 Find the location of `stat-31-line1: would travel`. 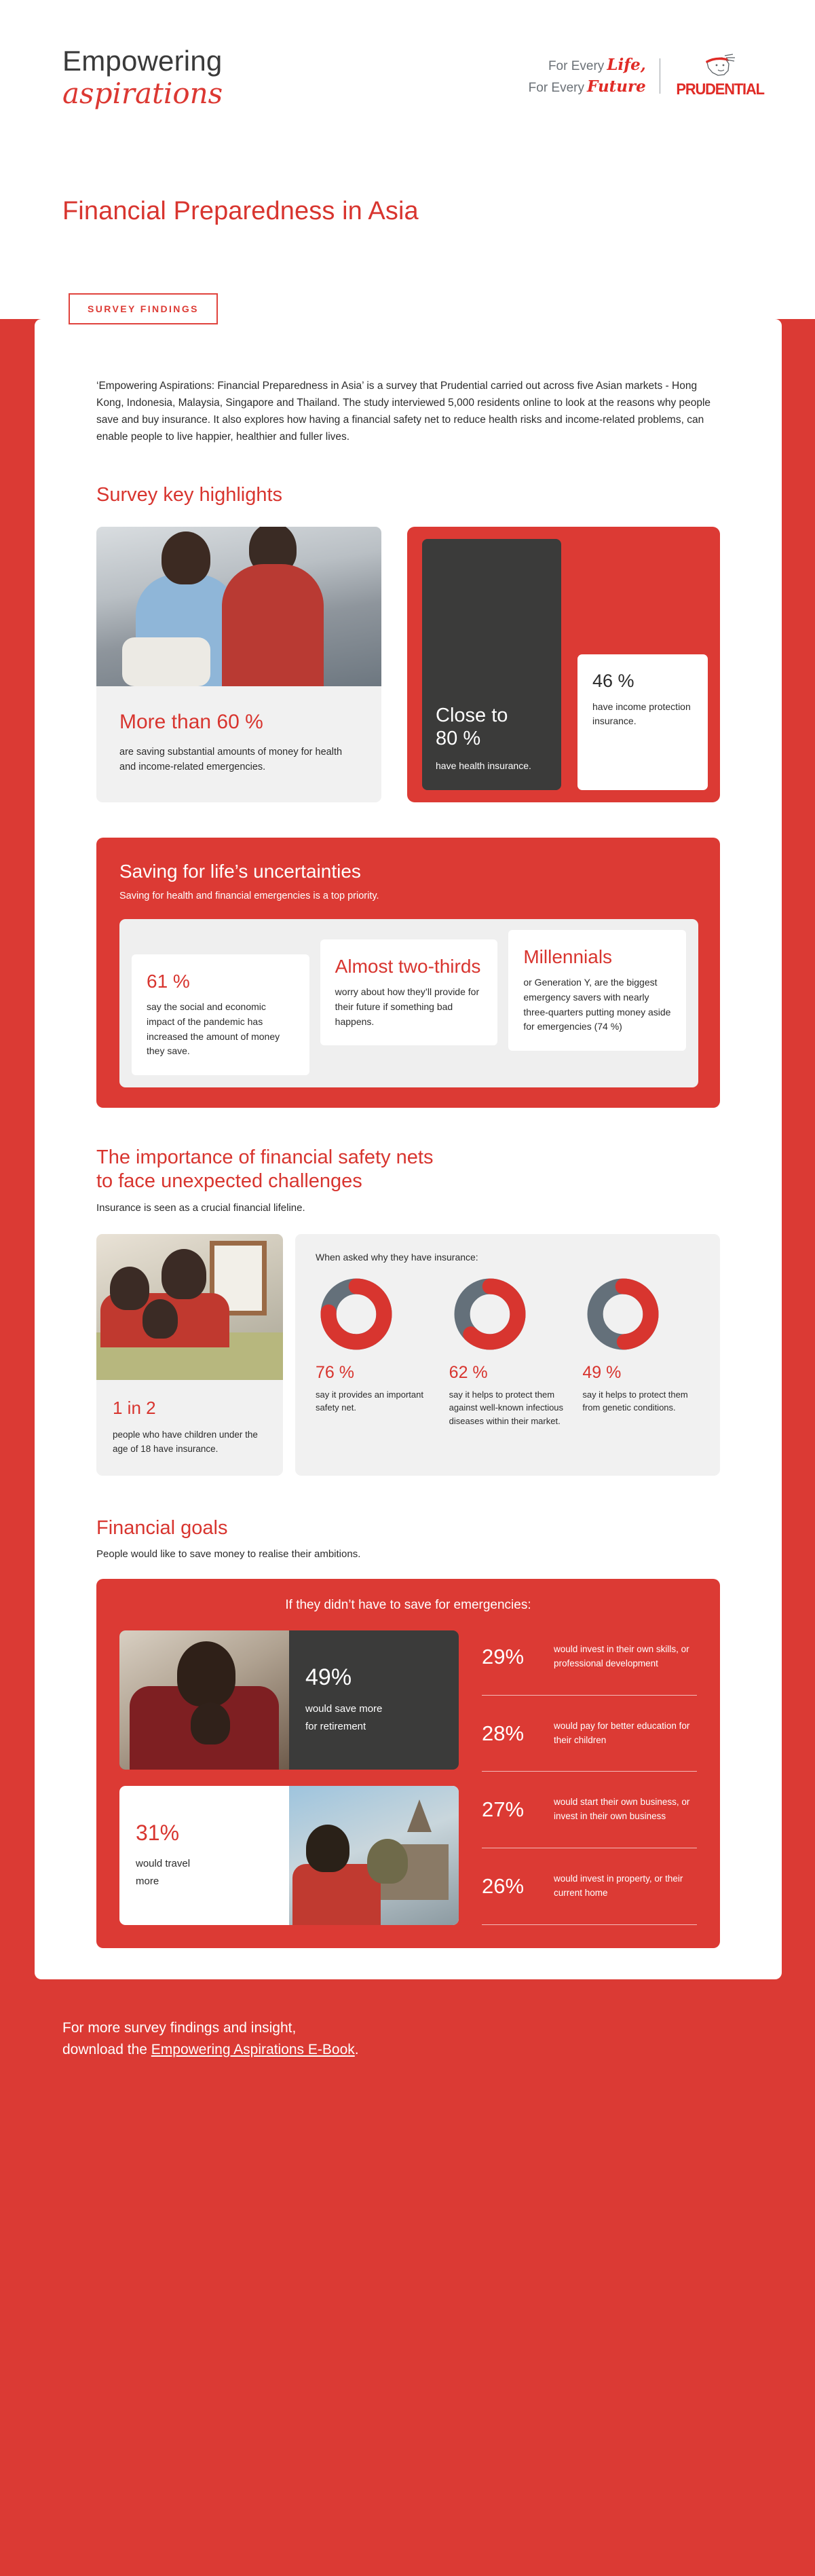

stat-31-line1: would travel is located at coordinates (163, 1864).